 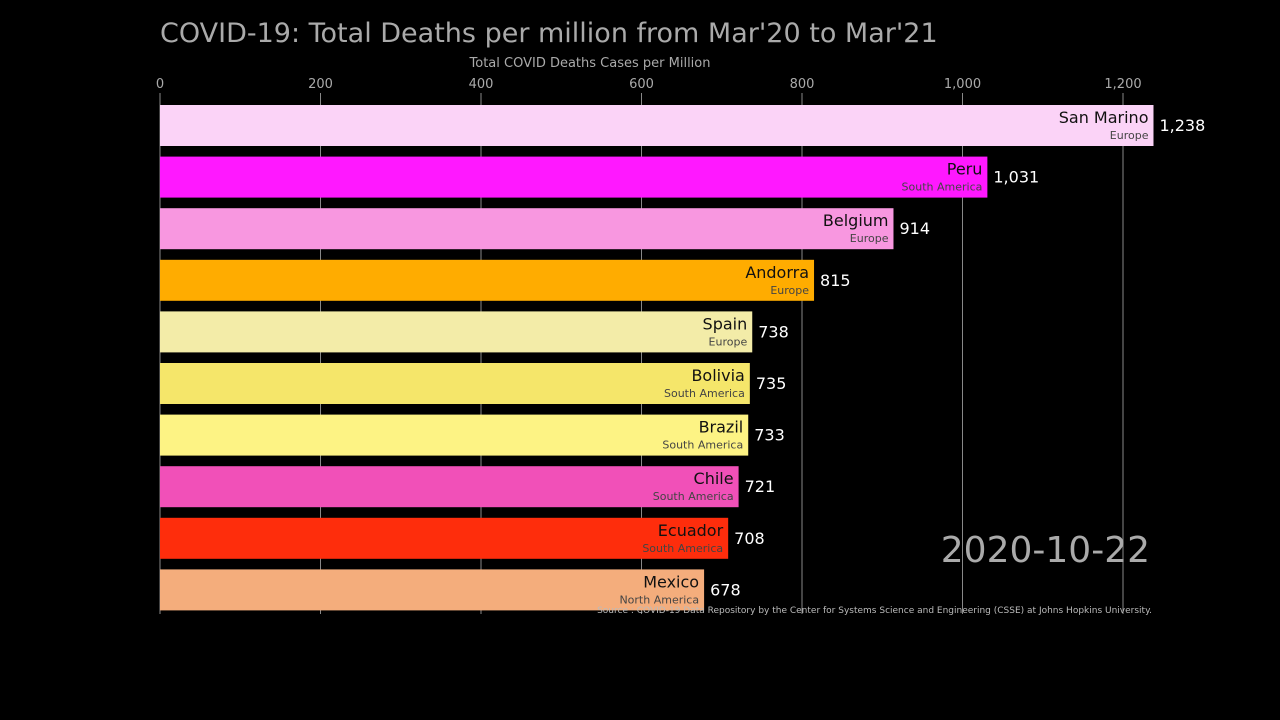 What do you see at coordinates (659, 599) in the screenshot?
I see `continent-label: North America` at bounding box center [659, 599].